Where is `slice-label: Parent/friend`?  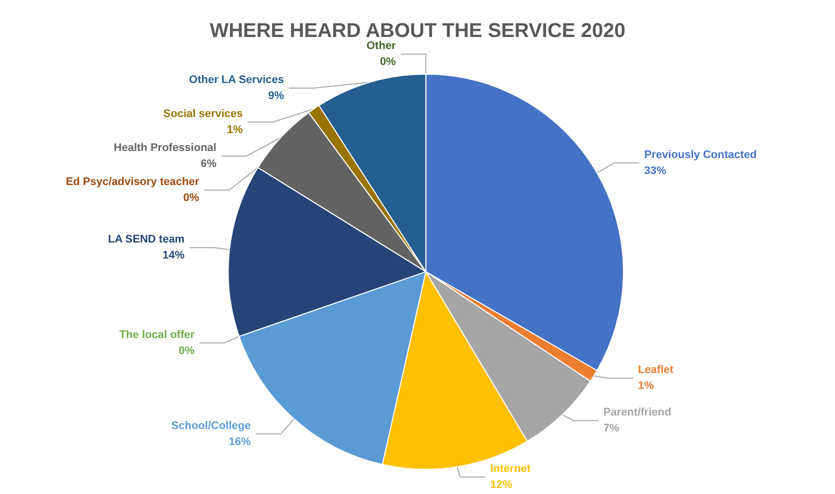 slice-label: Parent/friend is located at coordinates (637, 412).